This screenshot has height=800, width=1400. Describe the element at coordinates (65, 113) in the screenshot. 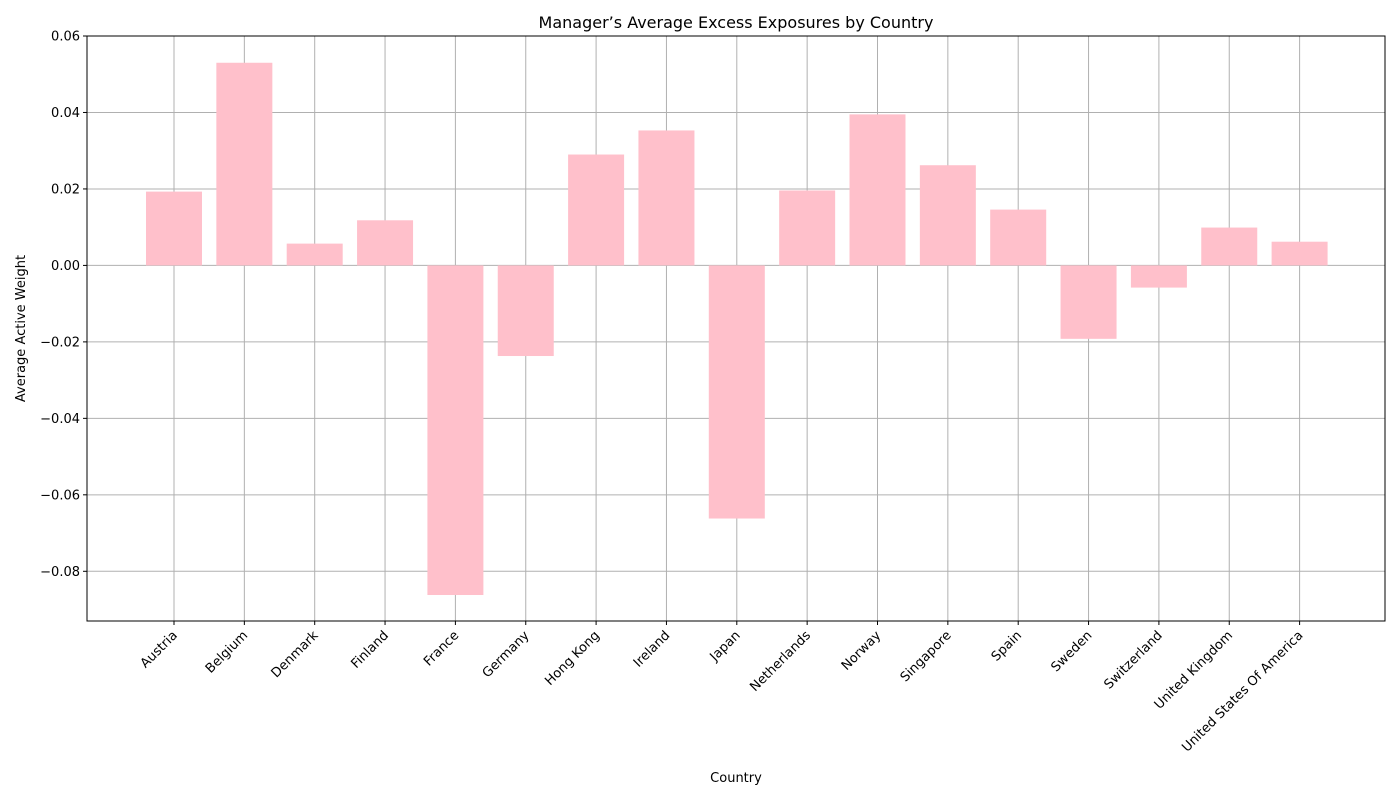

I see `y-tick-label: 0.04` at that location.